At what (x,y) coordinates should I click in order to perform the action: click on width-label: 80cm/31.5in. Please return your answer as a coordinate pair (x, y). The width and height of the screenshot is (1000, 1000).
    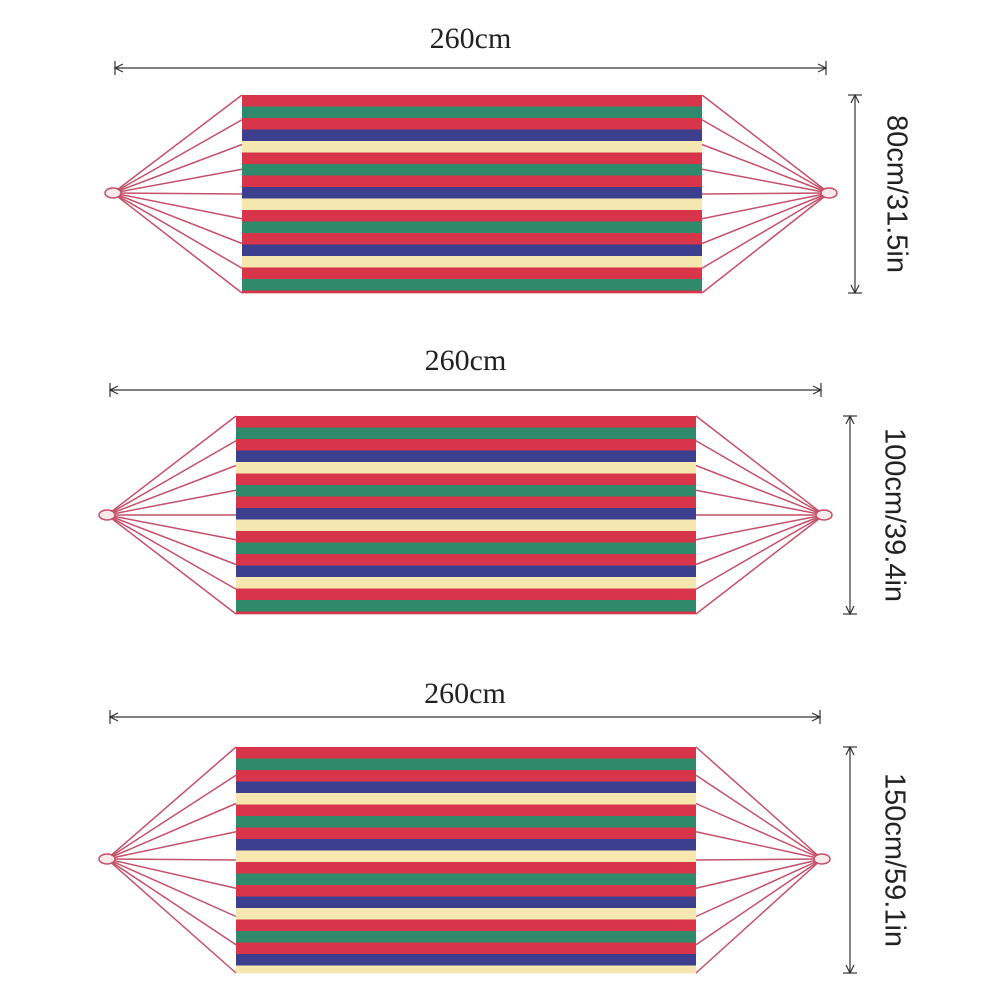
    Looking at the image, I should click on (896, 194).